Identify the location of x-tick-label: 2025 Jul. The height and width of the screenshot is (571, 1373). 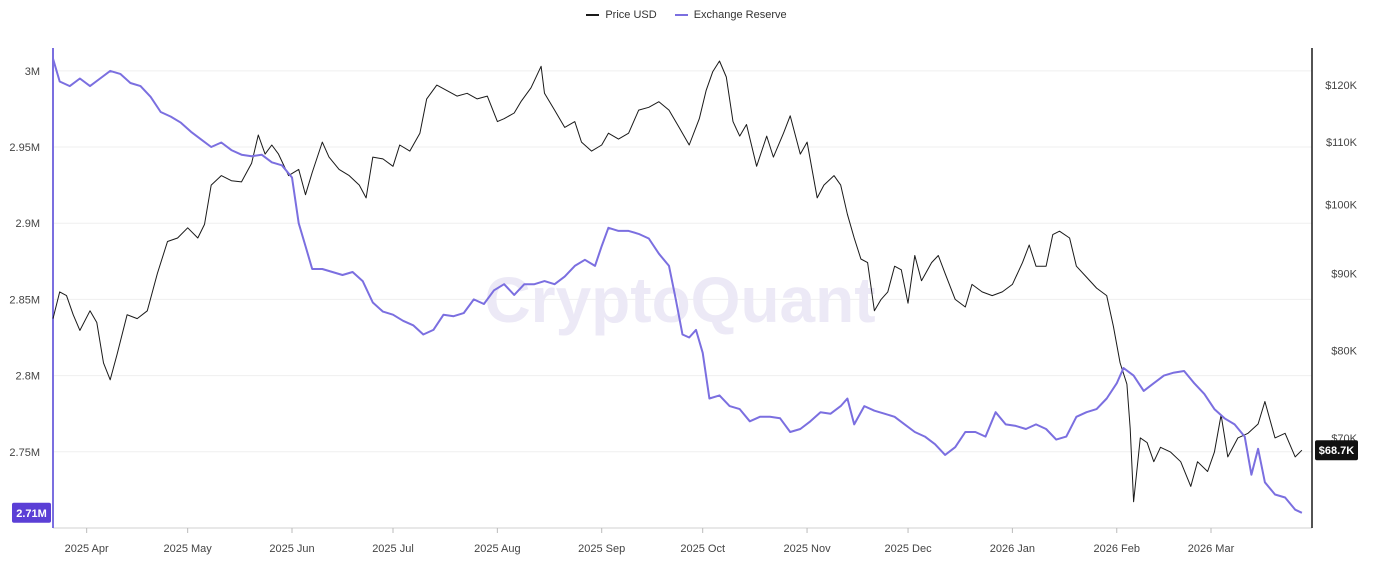
(393, 549).